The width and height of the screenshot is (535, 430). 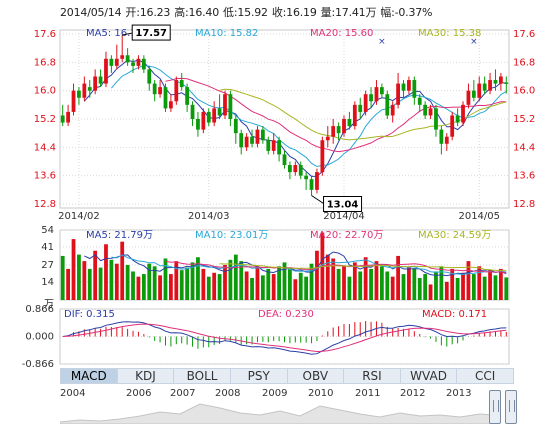 What do you see at coordinates (524, 91) in the screenshot?
I see `price-axis-label-right: 16.0` at bounding box center [524, 91].